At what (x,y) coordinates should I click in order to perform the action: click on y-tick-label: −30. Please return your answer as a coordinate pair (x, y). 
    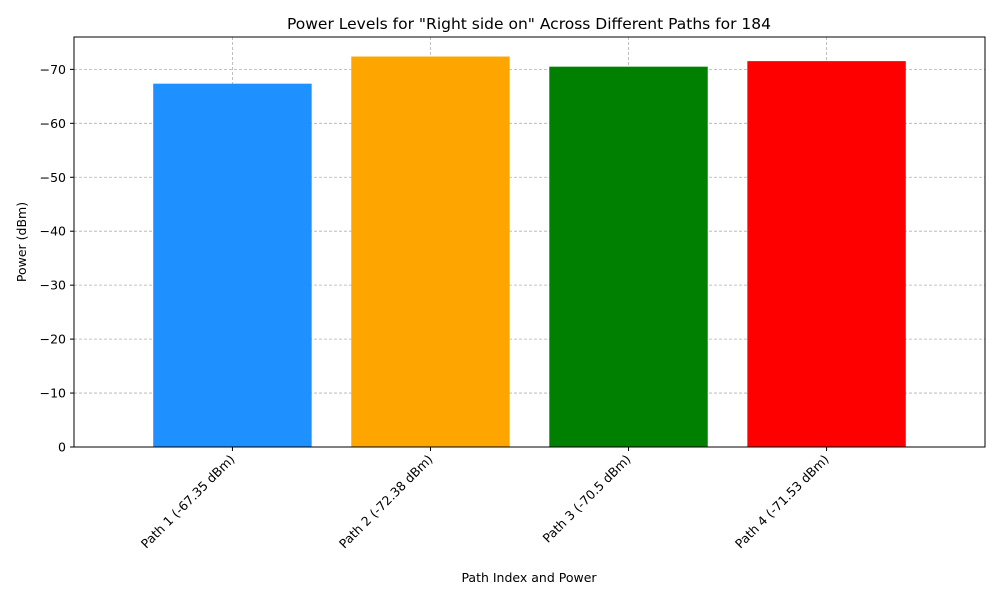
    Looking at the image, I should click on (53, 285).